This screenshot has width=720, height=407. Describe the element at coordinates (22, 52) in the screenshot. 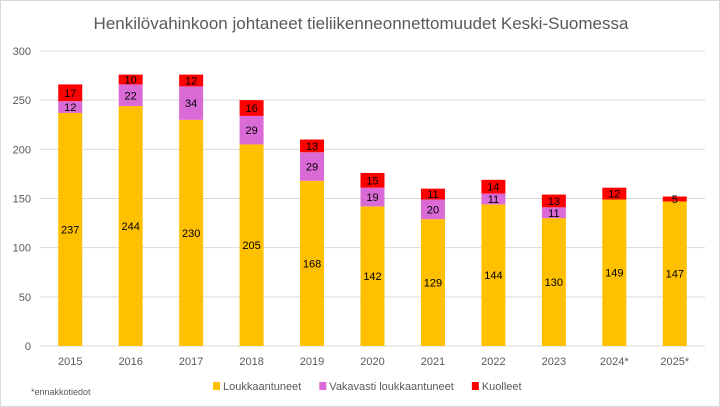

I see `y-tick-label: 300` at that location.